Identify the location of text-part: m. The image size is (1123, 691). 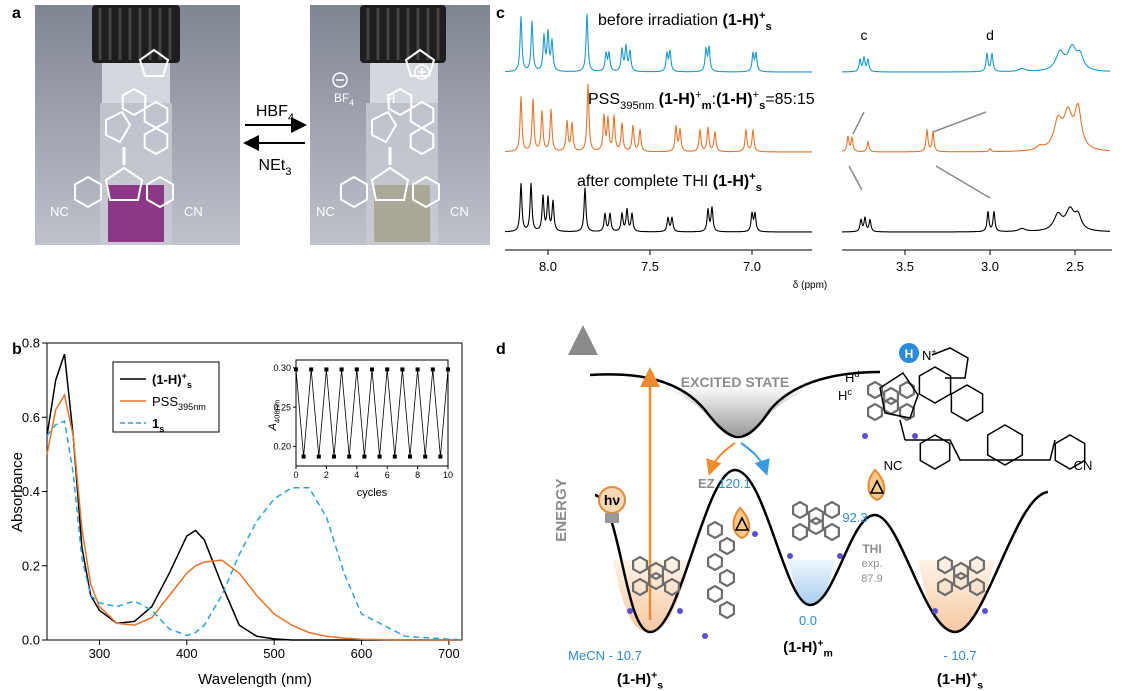
(827, 654).